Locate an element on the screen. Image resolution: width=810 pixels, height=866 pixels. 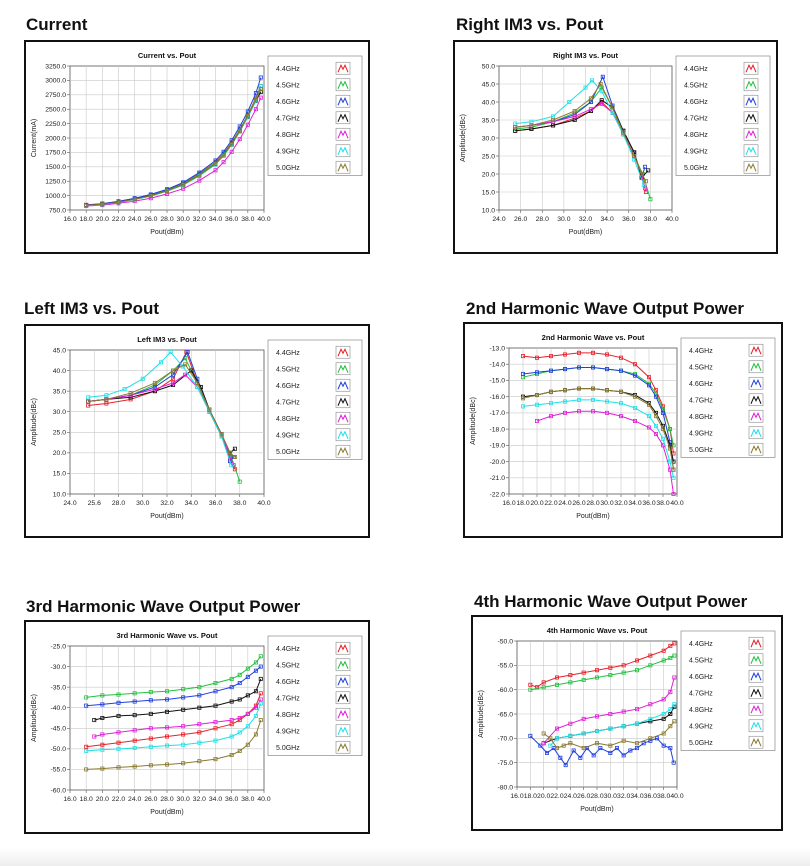
series-4.9GHz is located at coordinates (612, 725).